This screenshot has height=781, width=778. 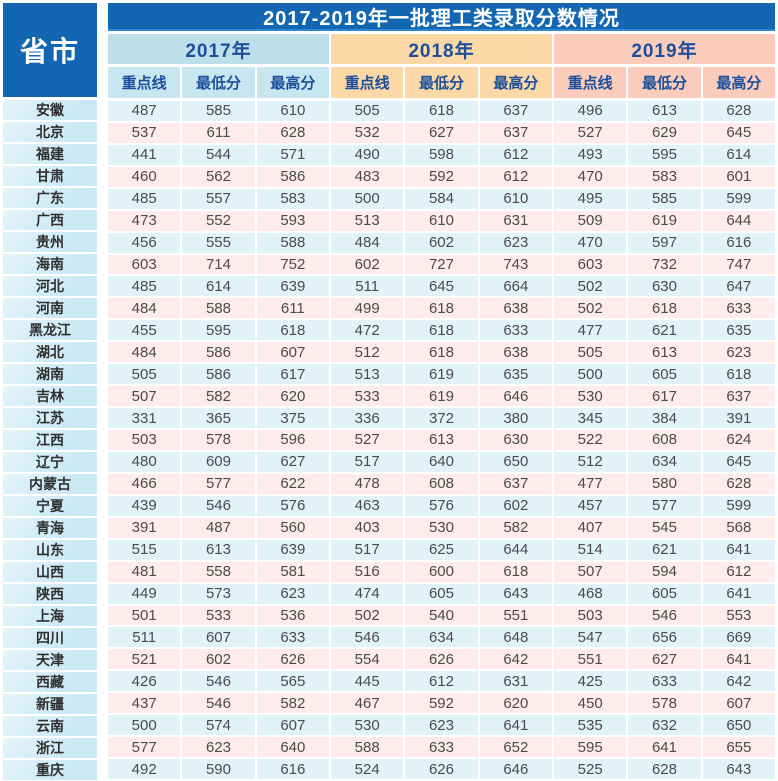 What do you see at coordinates (292, 176) in the screenshot?
I see `score-cell: 586` at bounding box center [292, 176].